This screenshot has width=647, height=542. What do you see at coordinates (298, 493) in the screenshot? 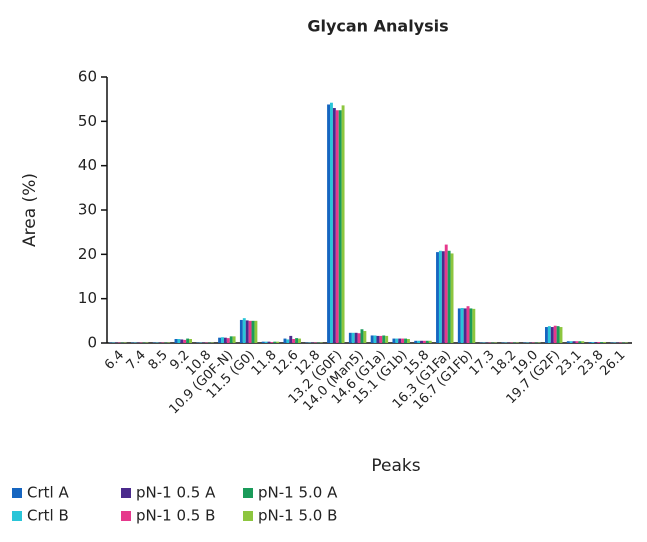
I see `legend-label: pN-1 5.0 A` at bounding box center [298, 493].